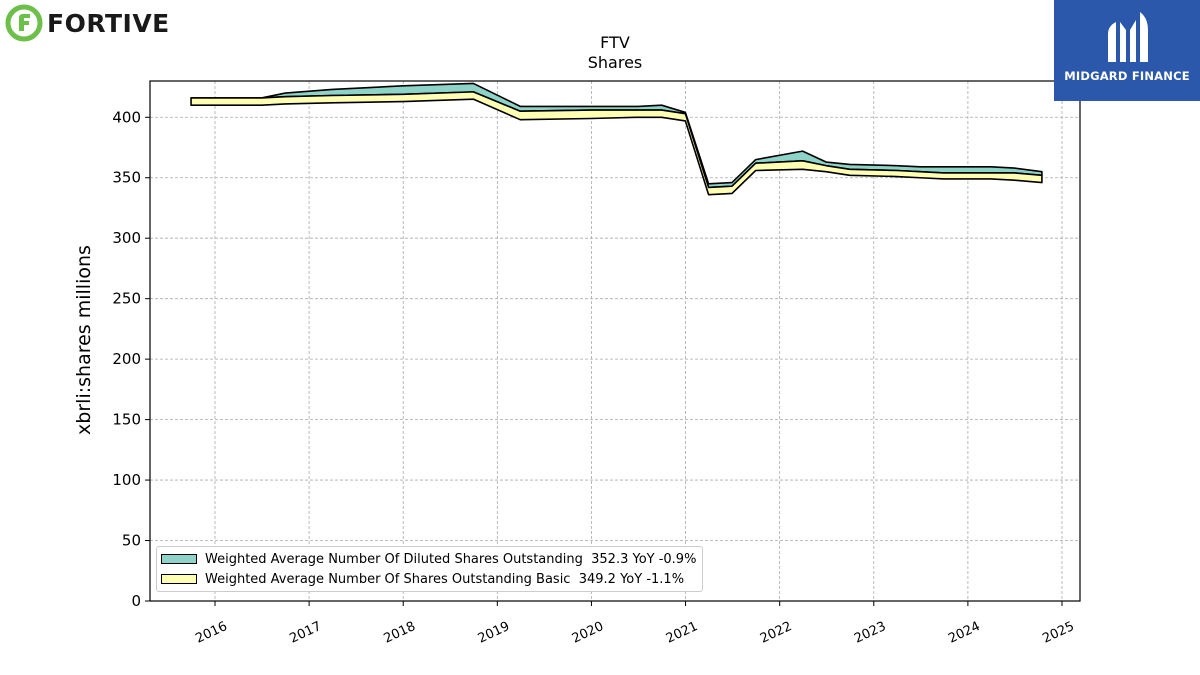 This screenshot has width=1200, height=675. What do you see at coordinates (24, 23) in the screenshot?
I see `fortive-logo-icon` at bounding box center [24, 23].